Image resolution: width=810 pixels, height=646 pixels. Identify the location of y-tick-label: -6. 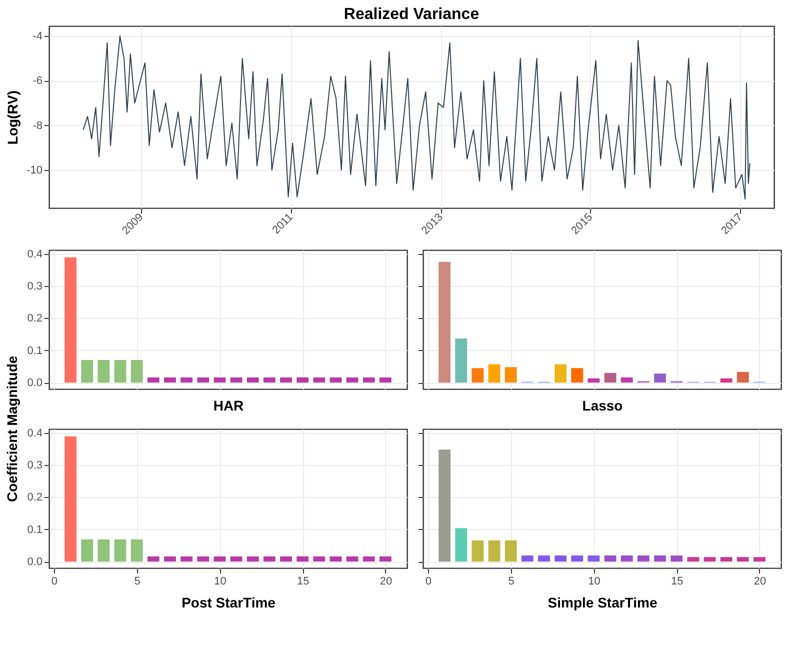
(37, 81).